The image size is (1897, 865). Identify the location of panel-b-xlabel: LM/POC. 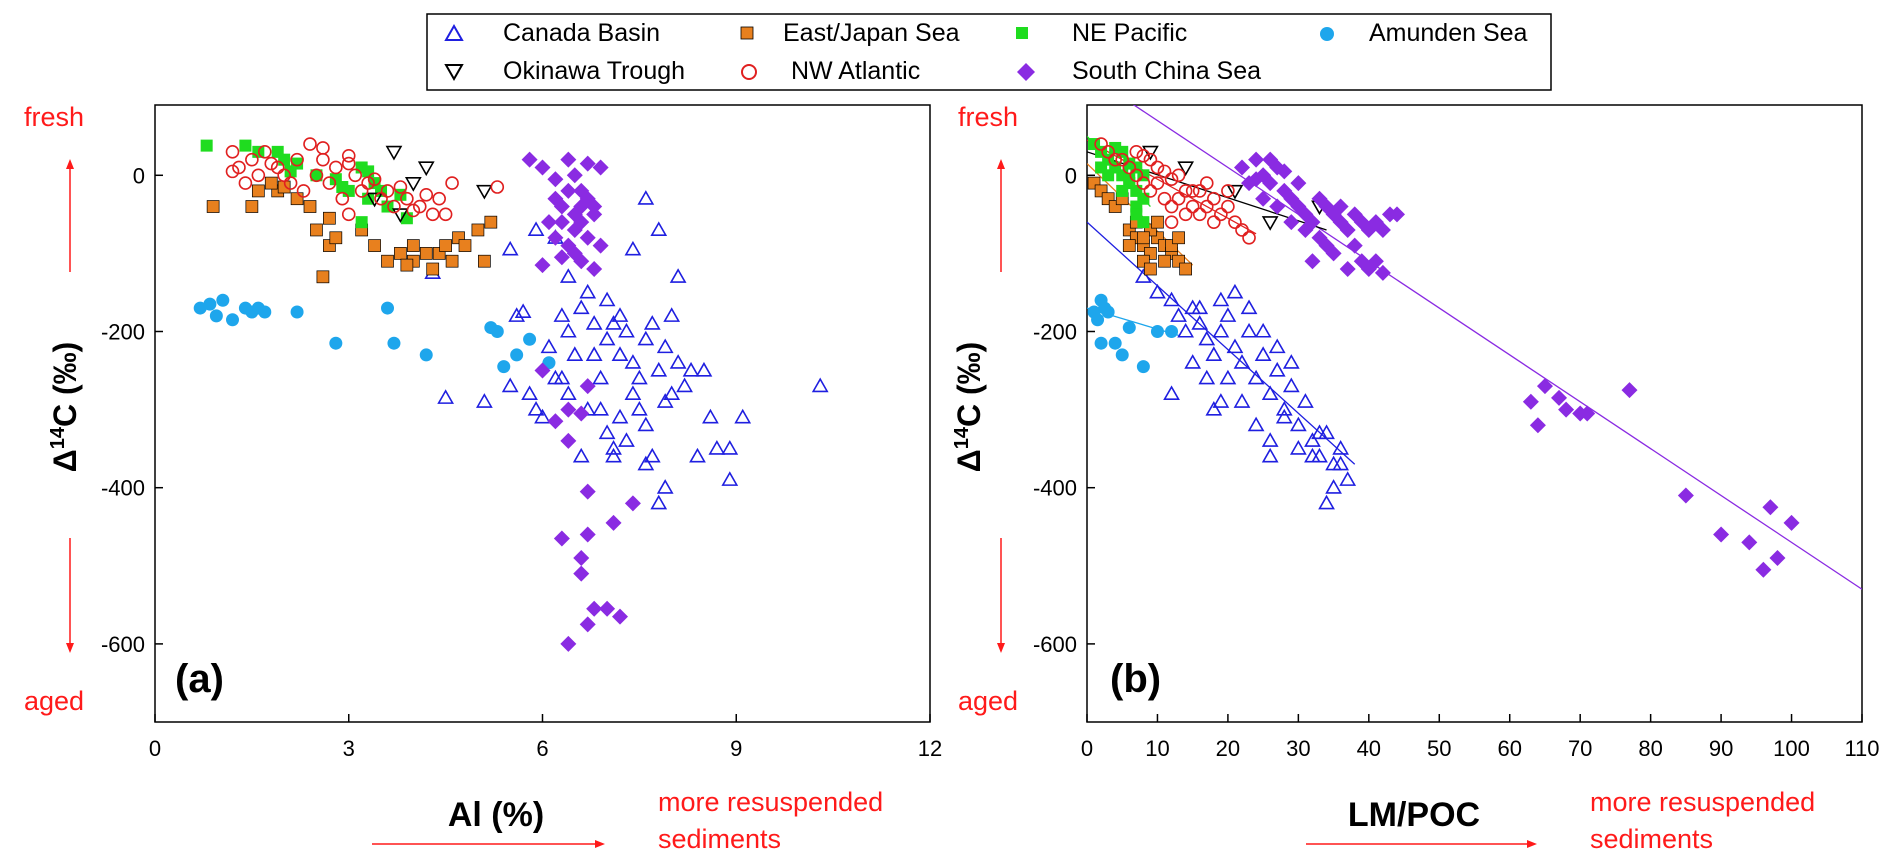
(1414, 815).